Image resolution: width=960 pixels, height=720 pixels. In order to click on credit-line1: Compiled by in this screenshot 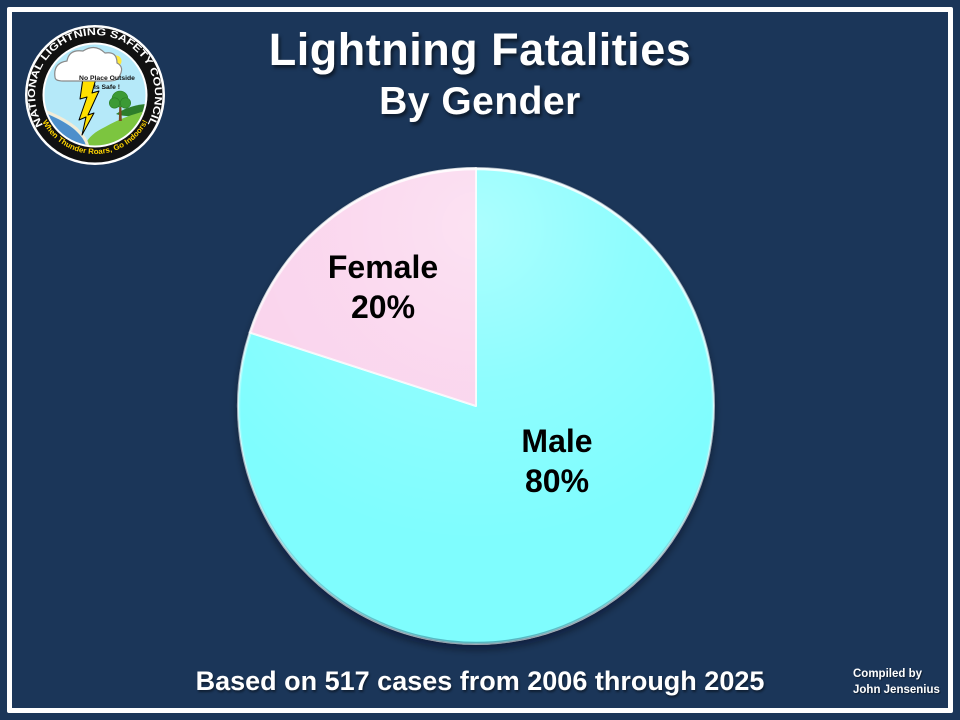, I will do `click(888, 674)`.